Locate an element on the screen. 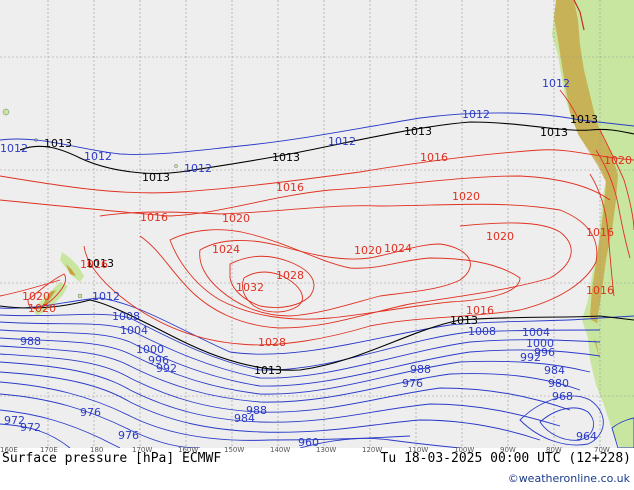 This screenshot has width=634, height=490. longitude-label: 180 is located at coordinates (96, 450).